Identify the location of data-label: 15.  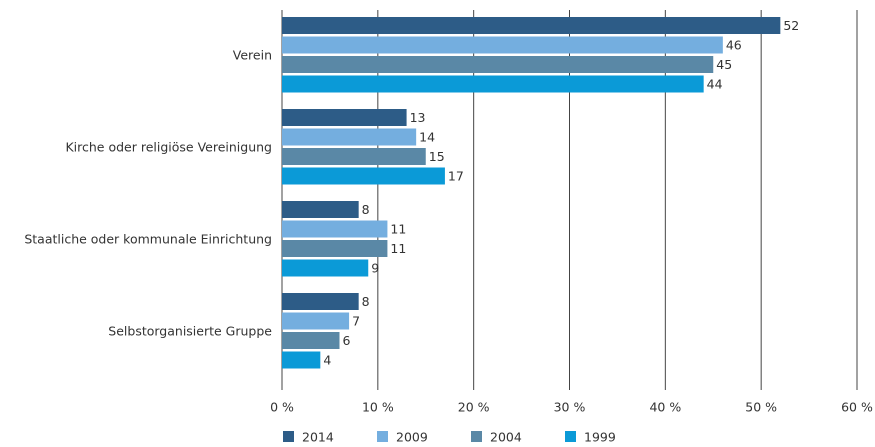
(437, 156).